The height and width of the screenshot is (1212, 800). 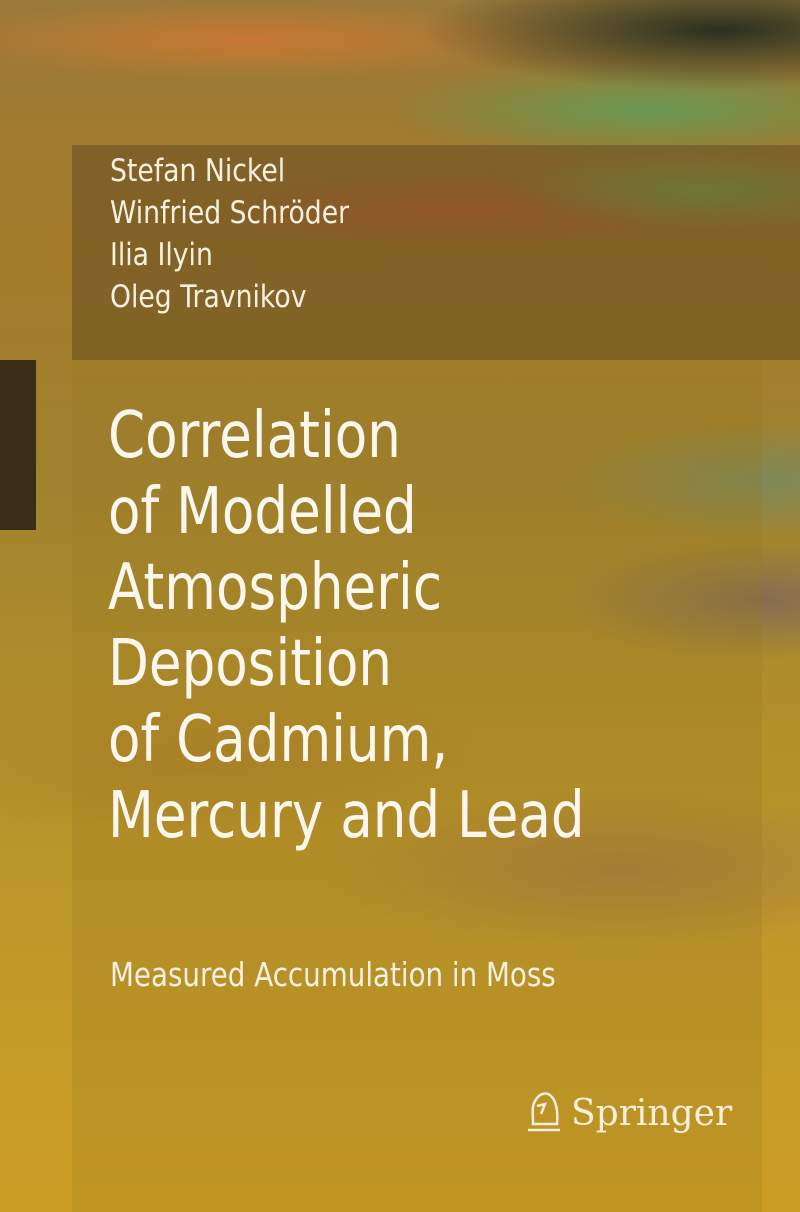 What do you see at coordinates (275, 588) in the screenshot?
I see `title-line: Atmospheric` at bounding box center [275, 588].